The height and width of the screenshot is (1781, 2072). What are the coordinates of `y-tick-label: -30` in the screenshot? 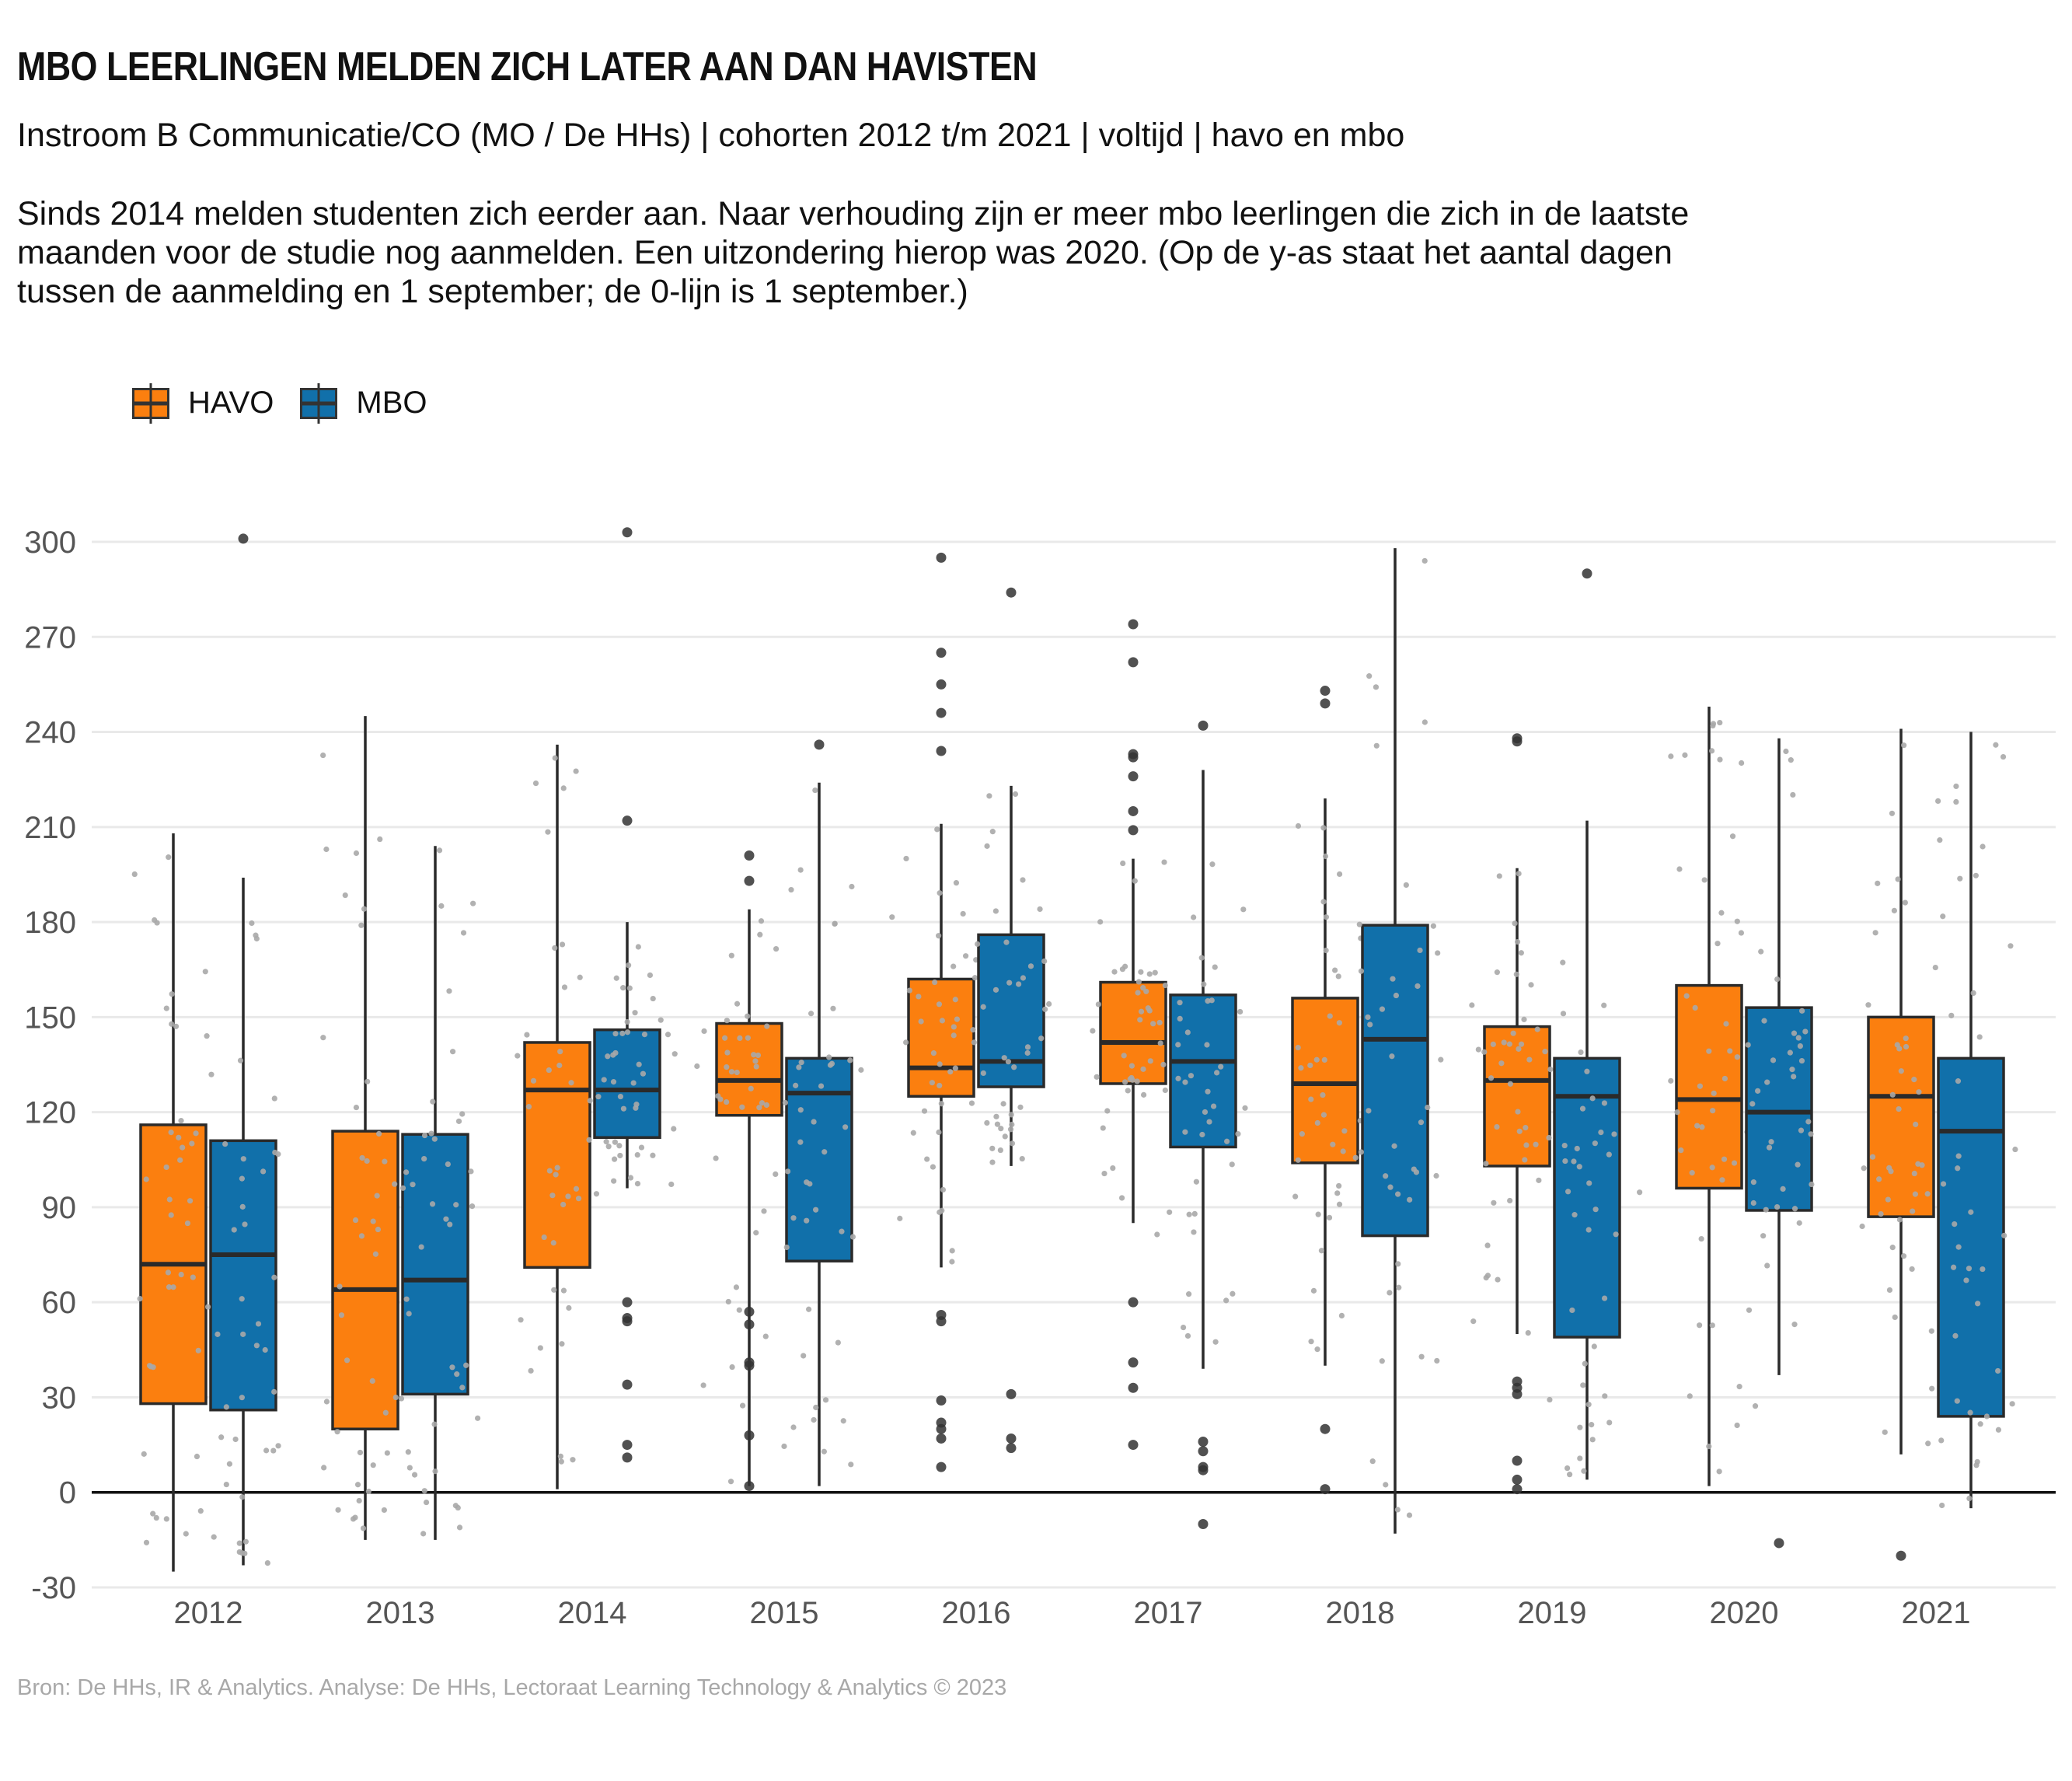 It's located at (53, 1588).